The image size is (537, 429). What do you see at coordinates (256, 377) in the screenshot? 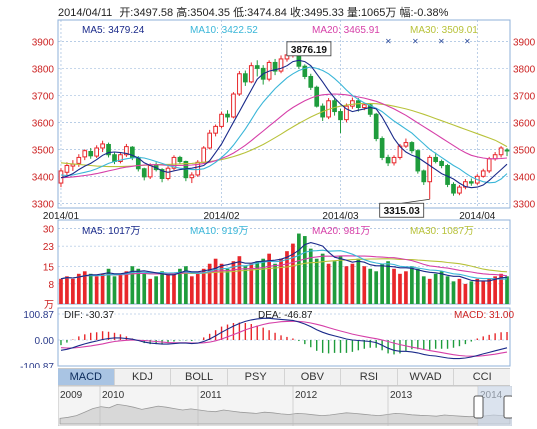
I see `tab-psy: PSY` at bounding box center [256, 377].